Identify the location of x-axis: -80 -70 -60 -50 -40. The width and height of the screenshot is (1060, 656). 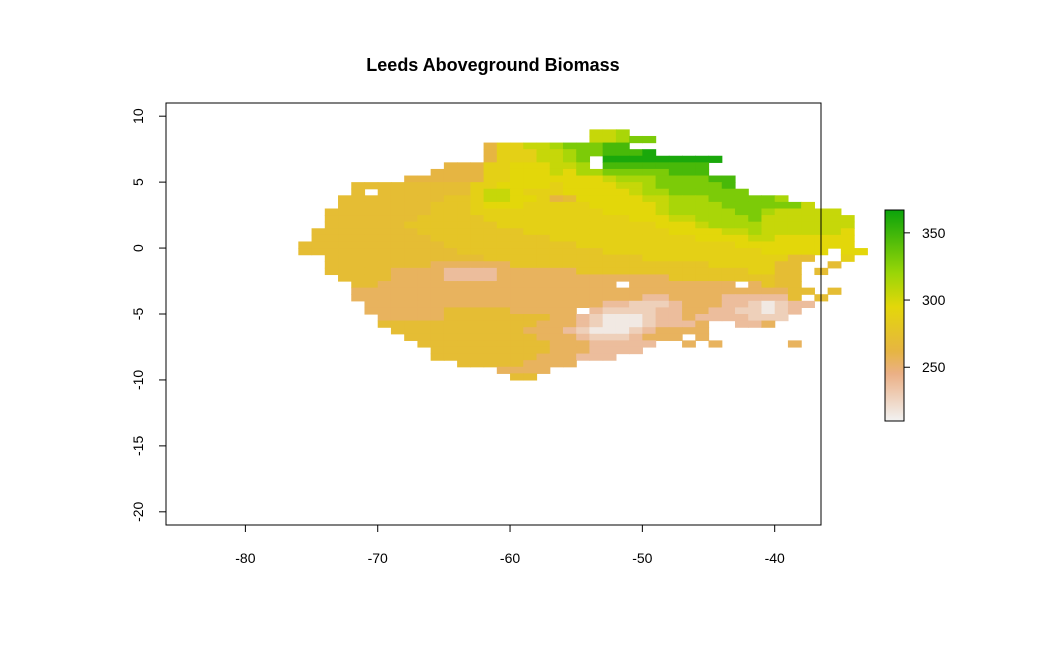
(510, 545).